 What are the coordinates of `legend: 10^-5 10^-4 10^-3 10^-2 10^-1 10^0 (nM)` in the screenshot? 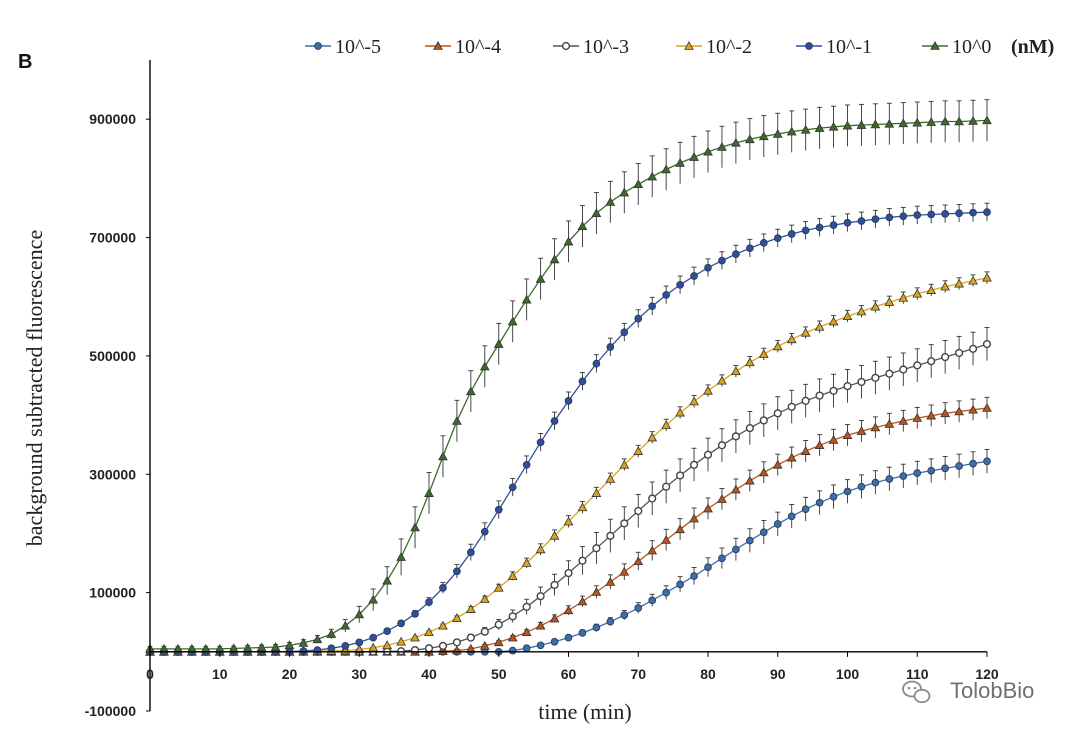 It's located at (679, 47).